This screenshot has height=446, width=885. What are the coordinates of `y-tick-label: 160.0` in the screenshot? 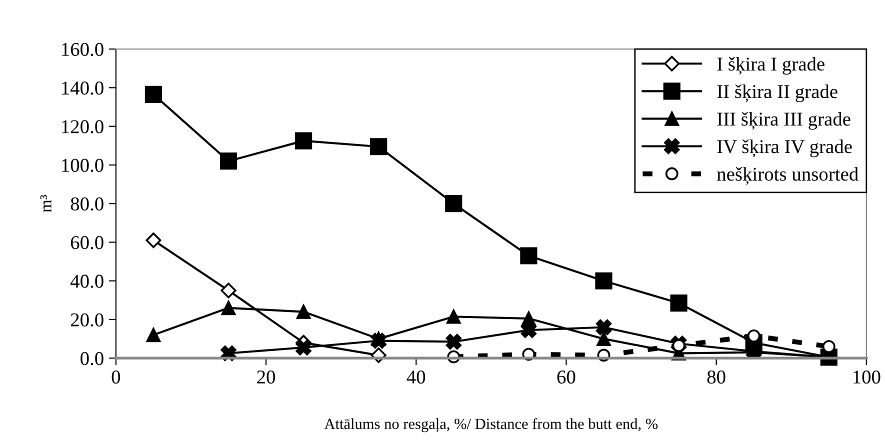 It's located at (83, 49).